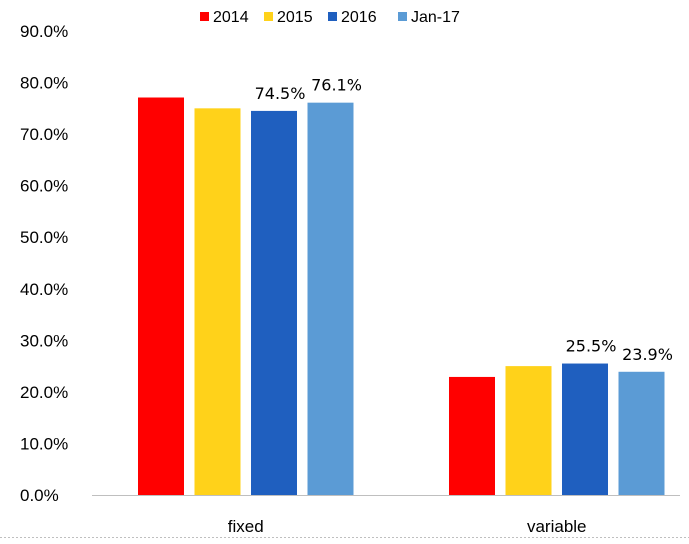 The height and width of the screenshot is (544, 689). Describe the element at coordinates (268, 16) in the screenshot. I see `legend-swatch-2015` at that location.